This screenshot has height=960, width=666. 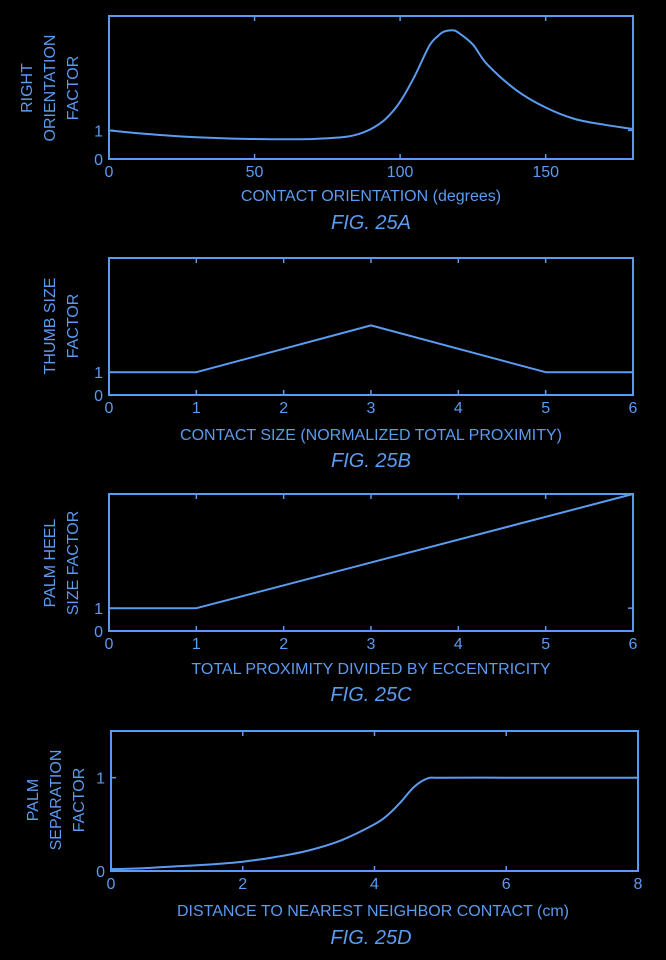 What do you see at coordinates (255, 172) in the screenshot?
I see `x-tick-label: 50` at bounding box center [255, 172].